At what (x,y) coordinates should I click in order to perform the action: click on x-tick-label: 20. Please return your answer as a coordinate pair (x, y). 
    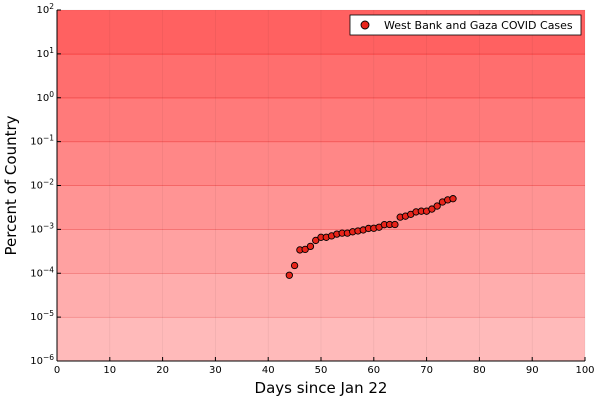
    Looking at the image, I should click on (162, 370).